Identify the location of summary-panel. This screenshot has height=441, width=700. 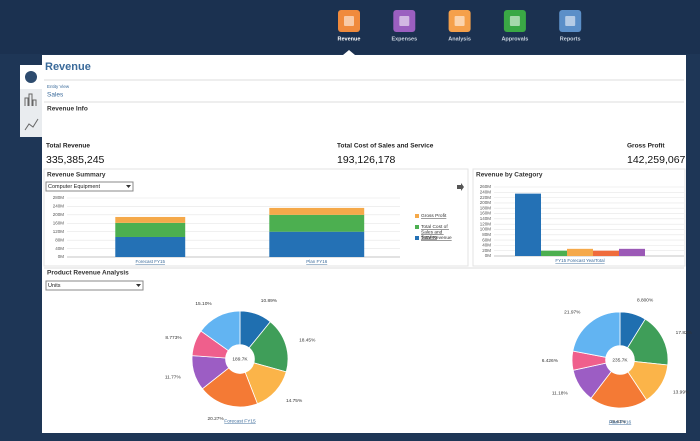
(256, 217).